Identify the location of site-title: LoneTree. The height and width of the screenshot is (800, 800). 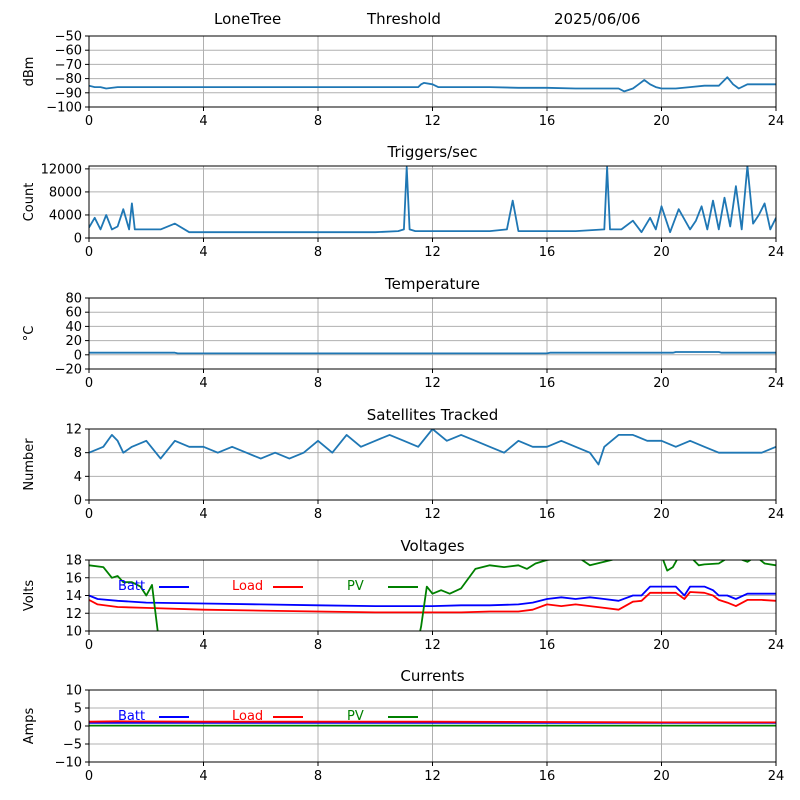
(248, 19).